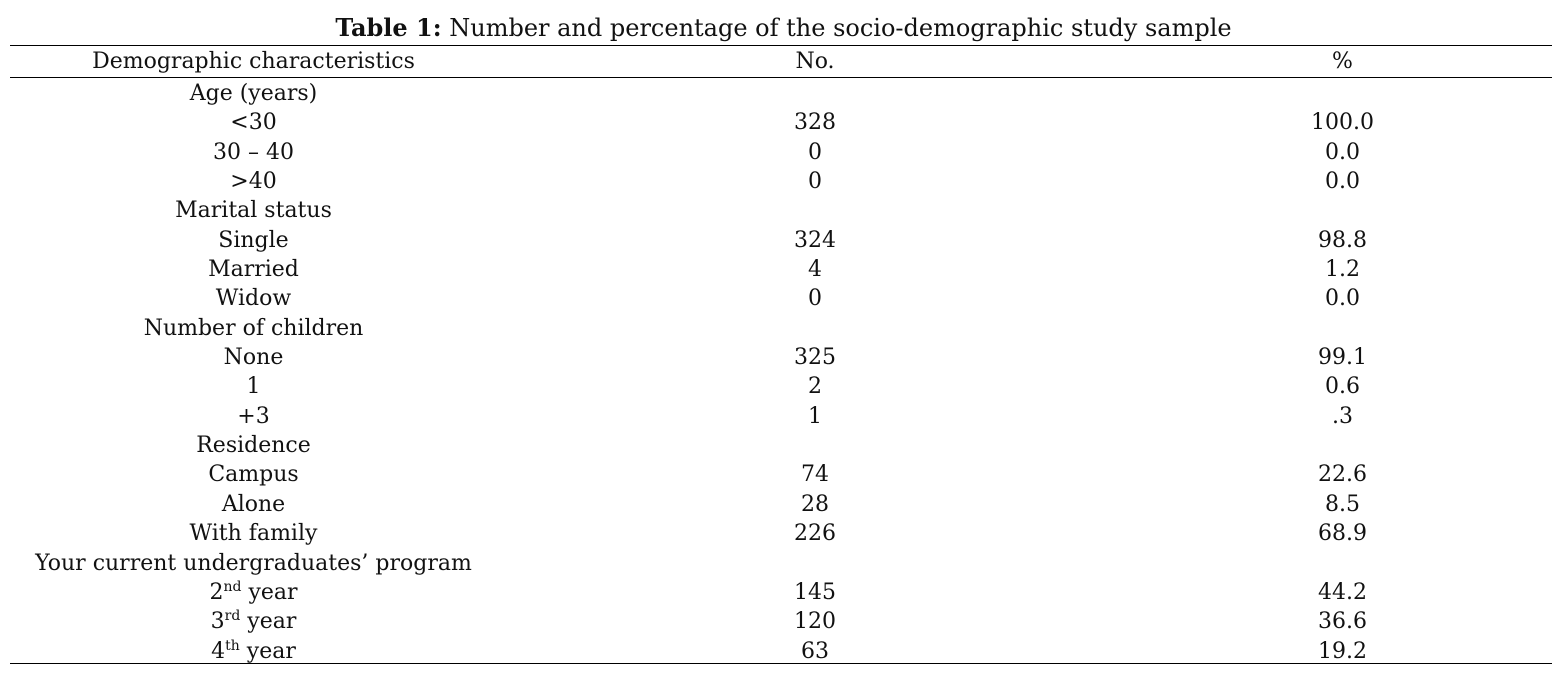  Describe the element at coordinates (781, 180) in the screenshot. I see `table-row: >40 0 0.0` at that location.